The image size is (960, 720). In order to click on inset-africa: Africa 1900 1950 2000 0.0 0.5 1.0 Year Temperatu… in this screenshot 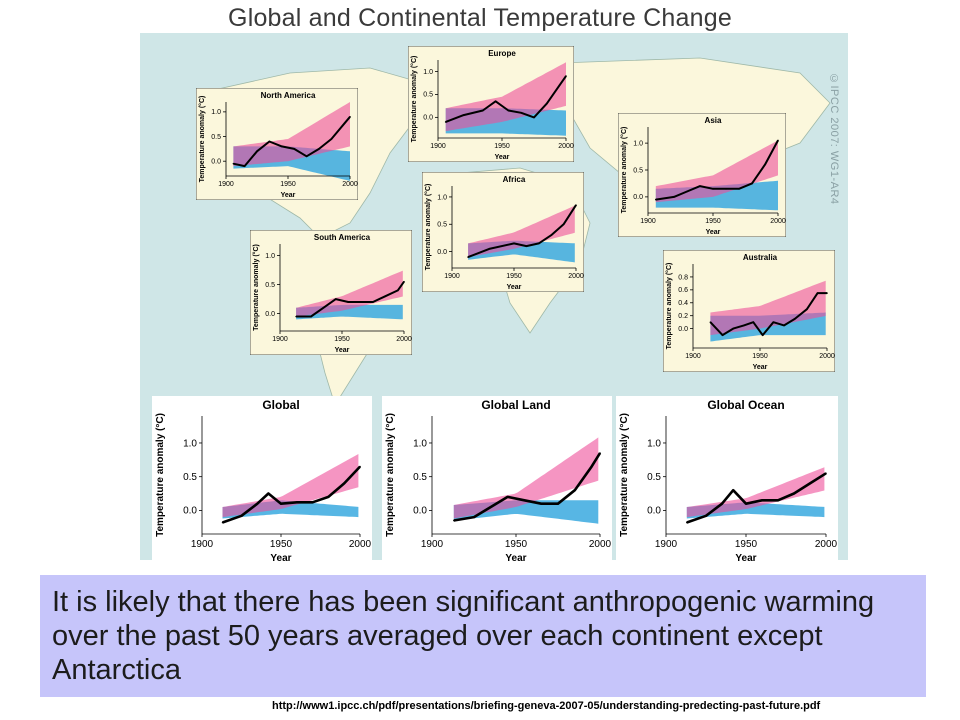, I will do `click(503, 232)`.